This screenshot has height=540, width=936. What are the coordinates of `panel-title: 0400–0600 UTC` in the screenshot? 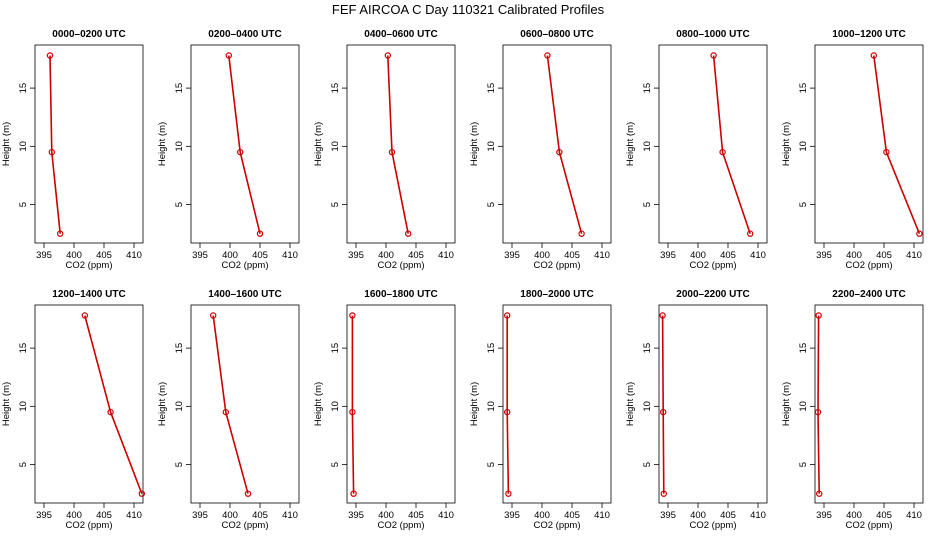 It's located at (400, 34).